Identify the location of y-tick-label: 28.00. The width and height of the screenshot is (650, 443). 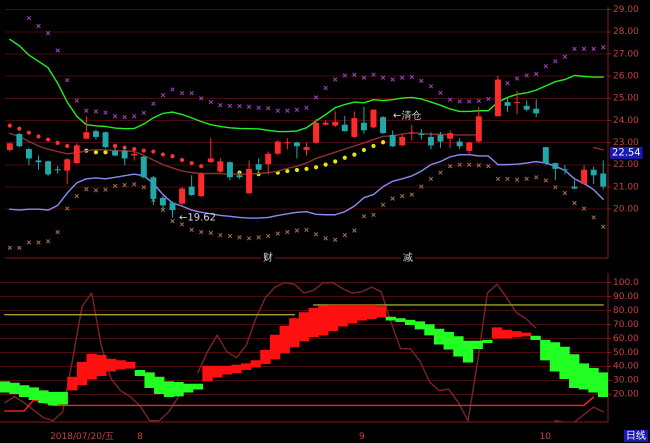
(626, 32).